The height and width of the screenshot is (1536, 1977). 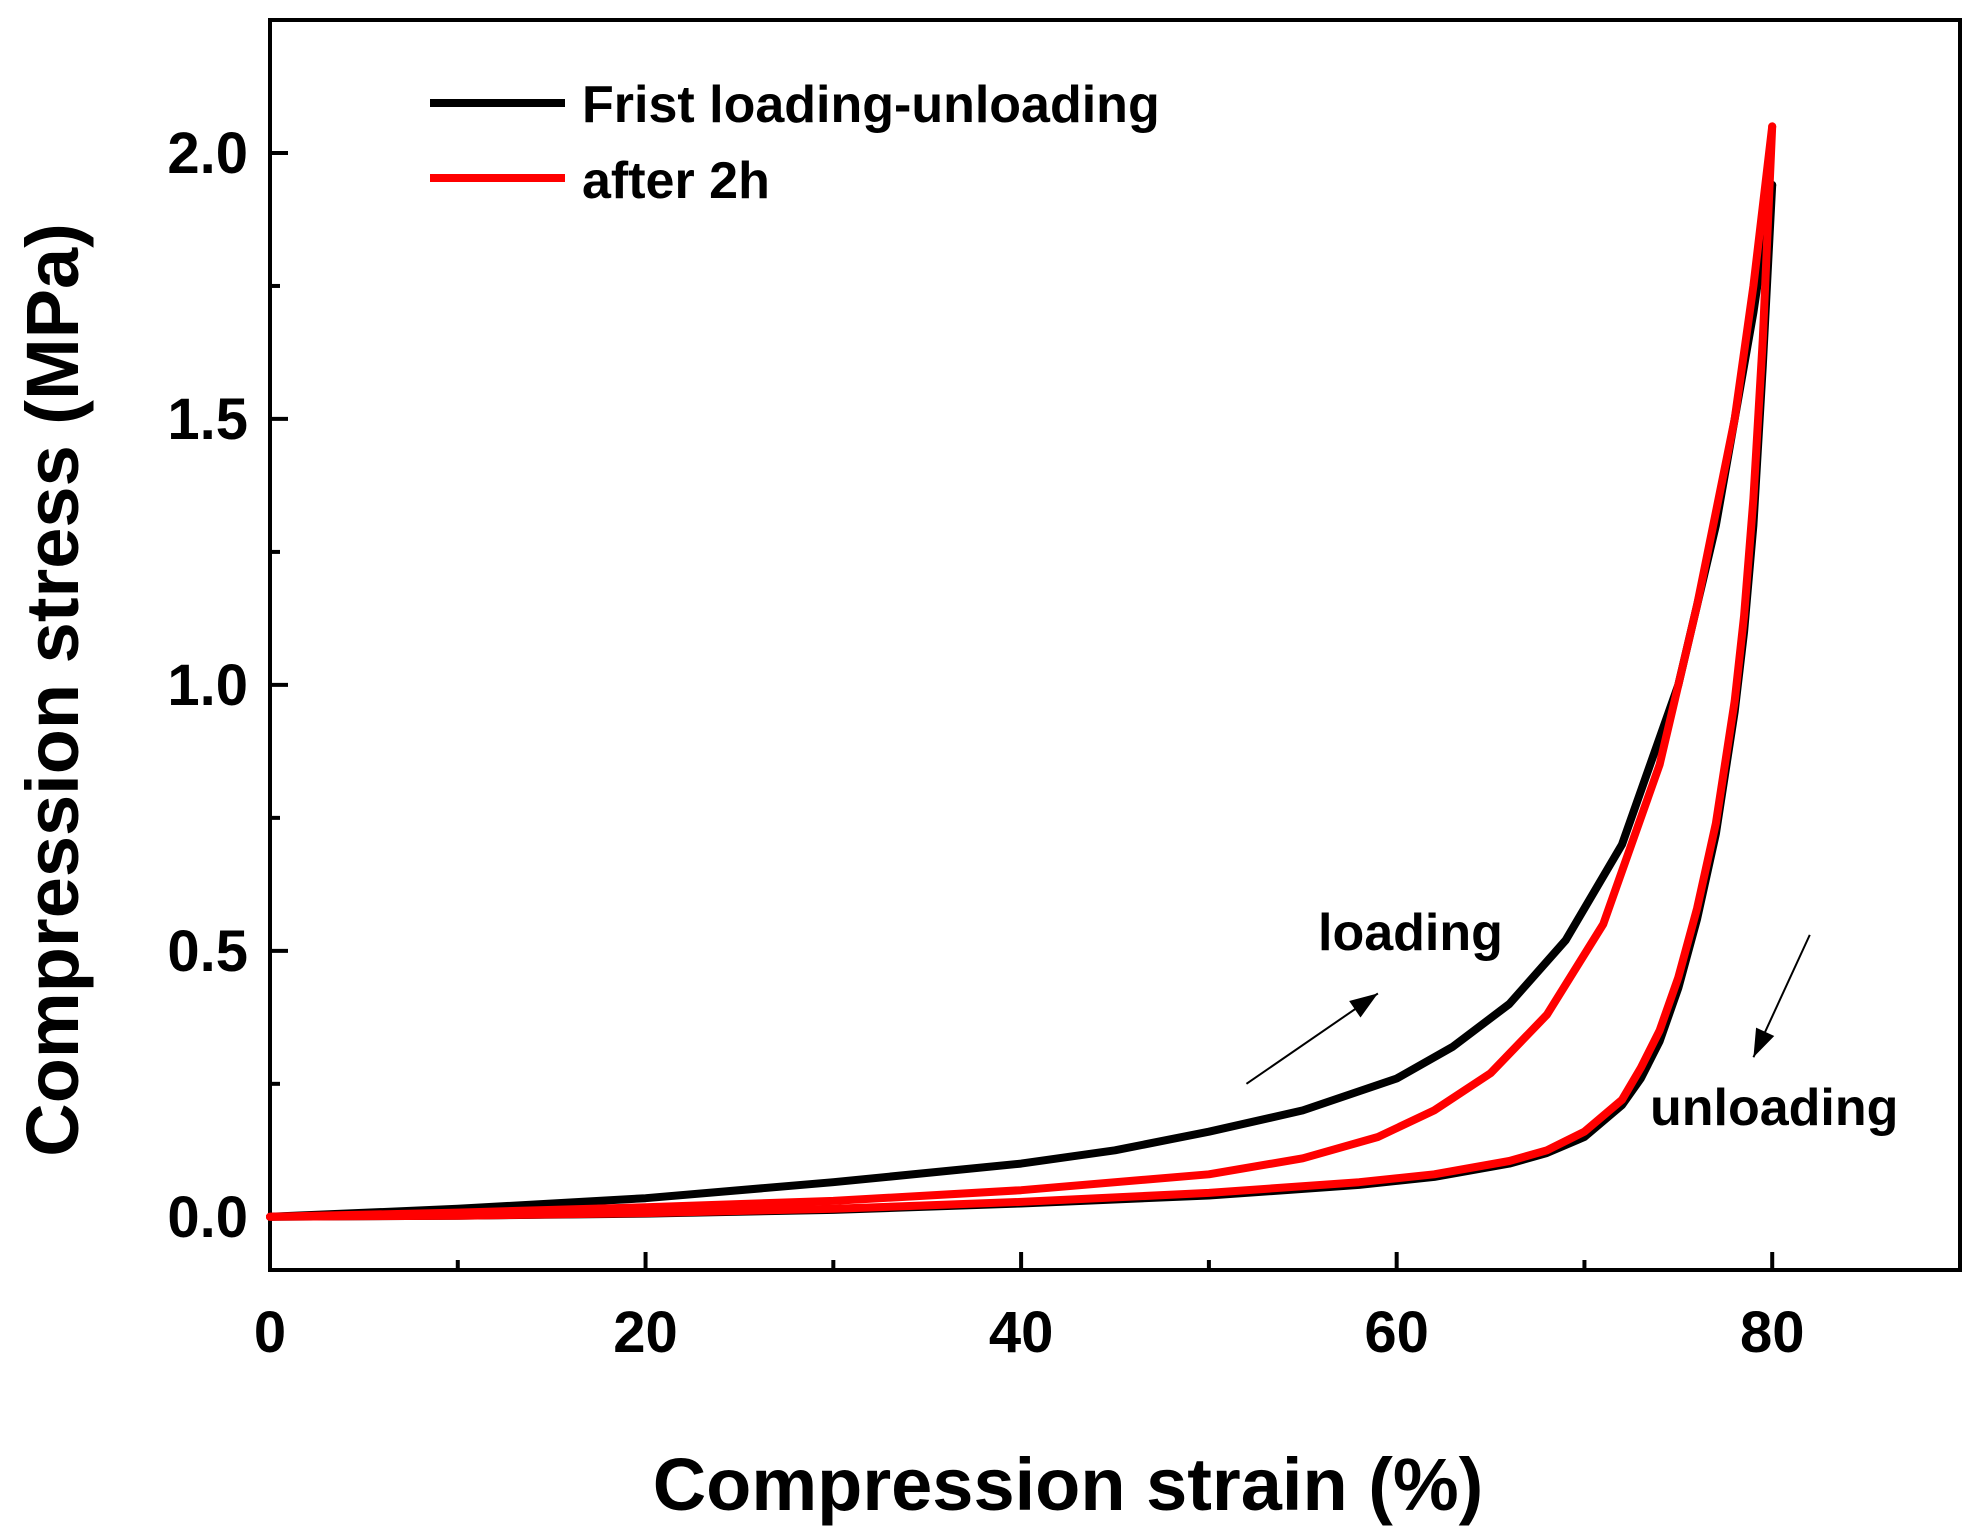 What do you see at coordinates (1396, 1332) in the screenshot?
I see `x-tick-label: 60` at bounding box center [1396, 1332].